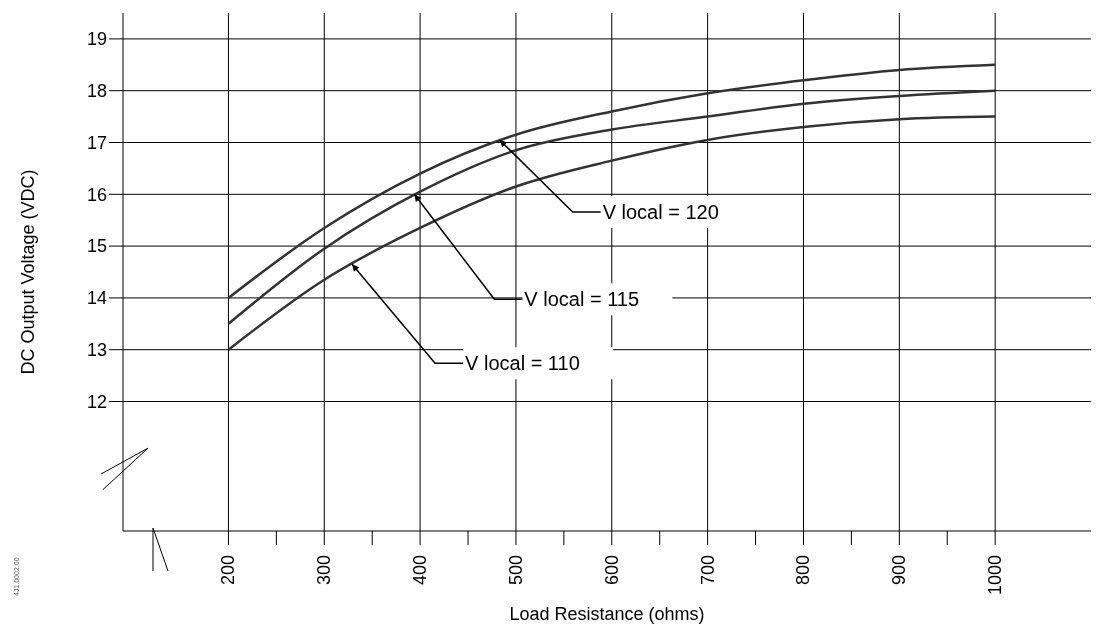  What do you see at coordinates (96, 194) in the screenshot?
I see `y-tick-label: 16` at bounding box center [96, 194].